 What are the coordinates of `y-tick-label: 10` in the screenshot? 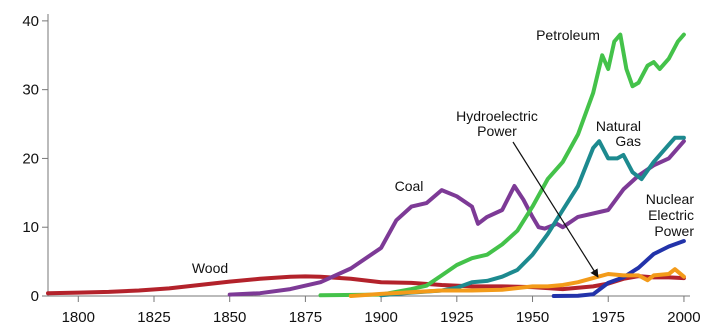 It's located at (30, 227).